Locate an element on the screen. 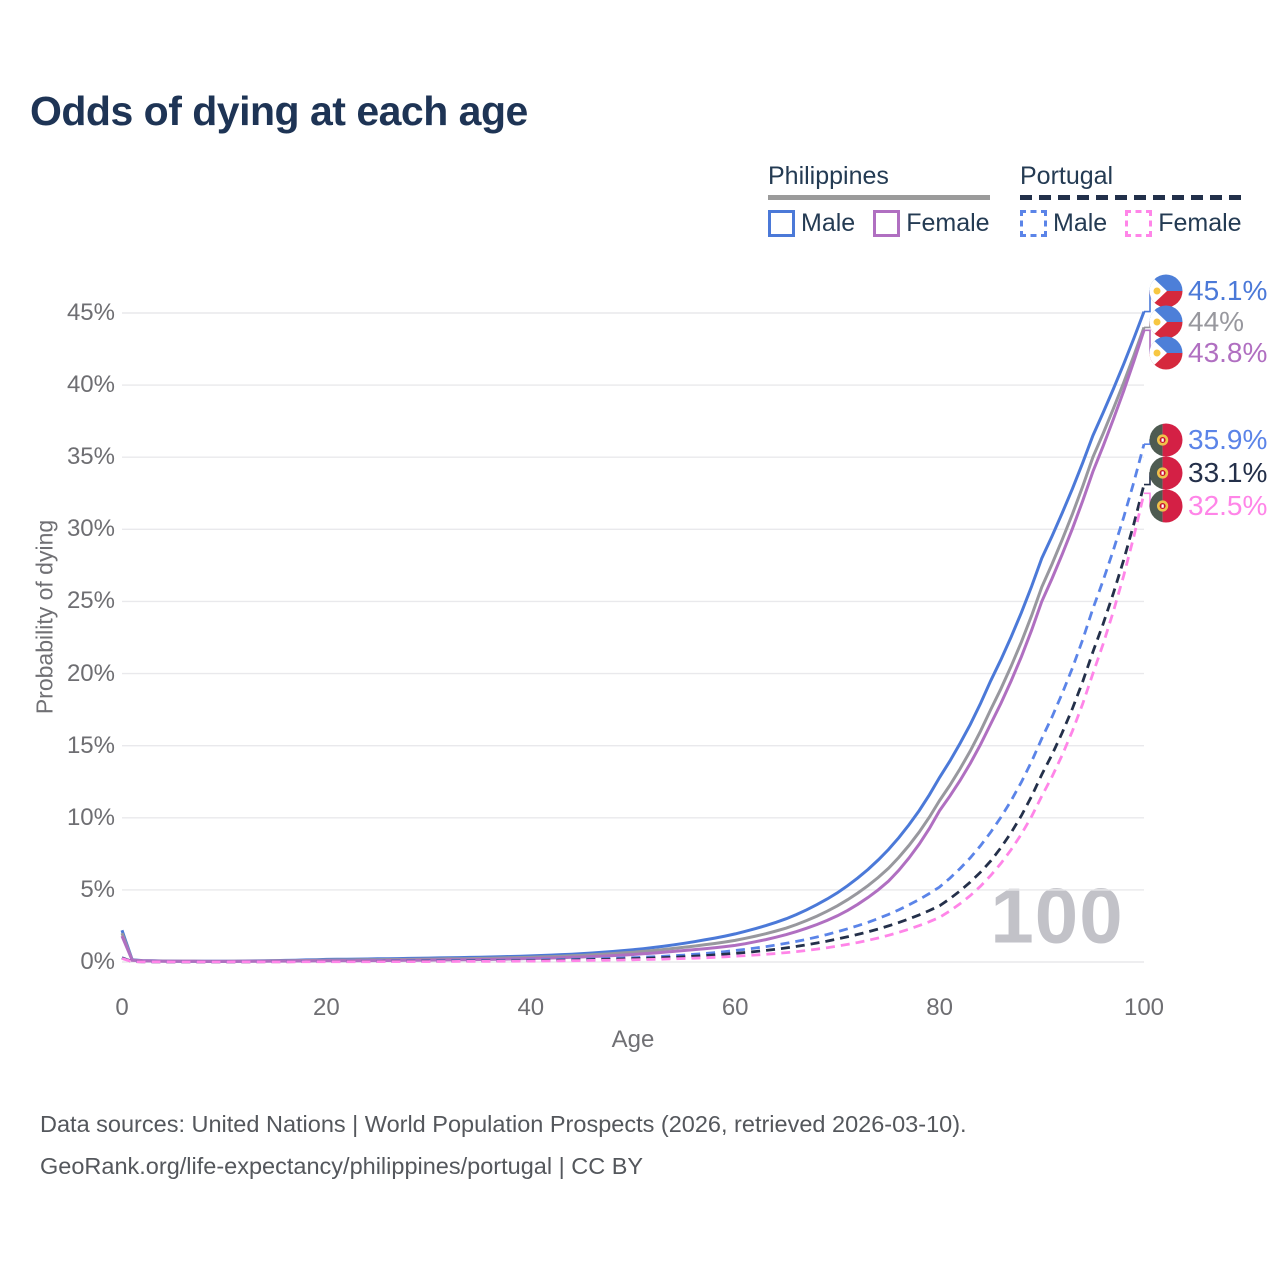 Image resolution: width=1280 pixels, height=1280 pixels. y-tick-label: 45% is located at coordinates (90, 312).